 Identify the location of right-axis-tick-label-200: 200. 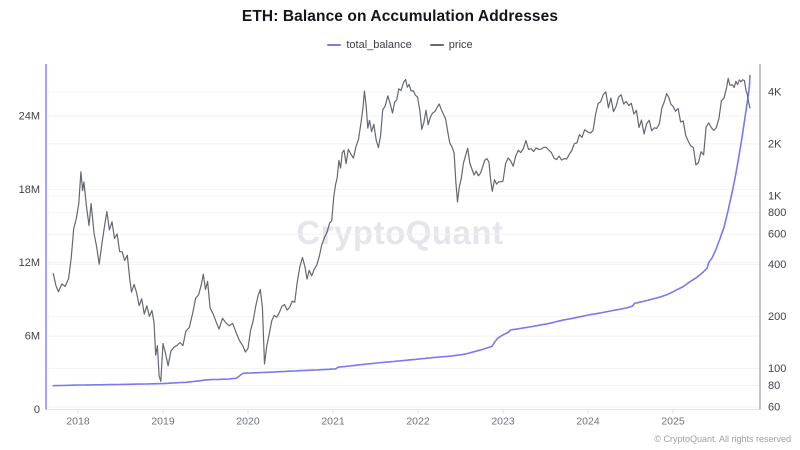
(777, 317).